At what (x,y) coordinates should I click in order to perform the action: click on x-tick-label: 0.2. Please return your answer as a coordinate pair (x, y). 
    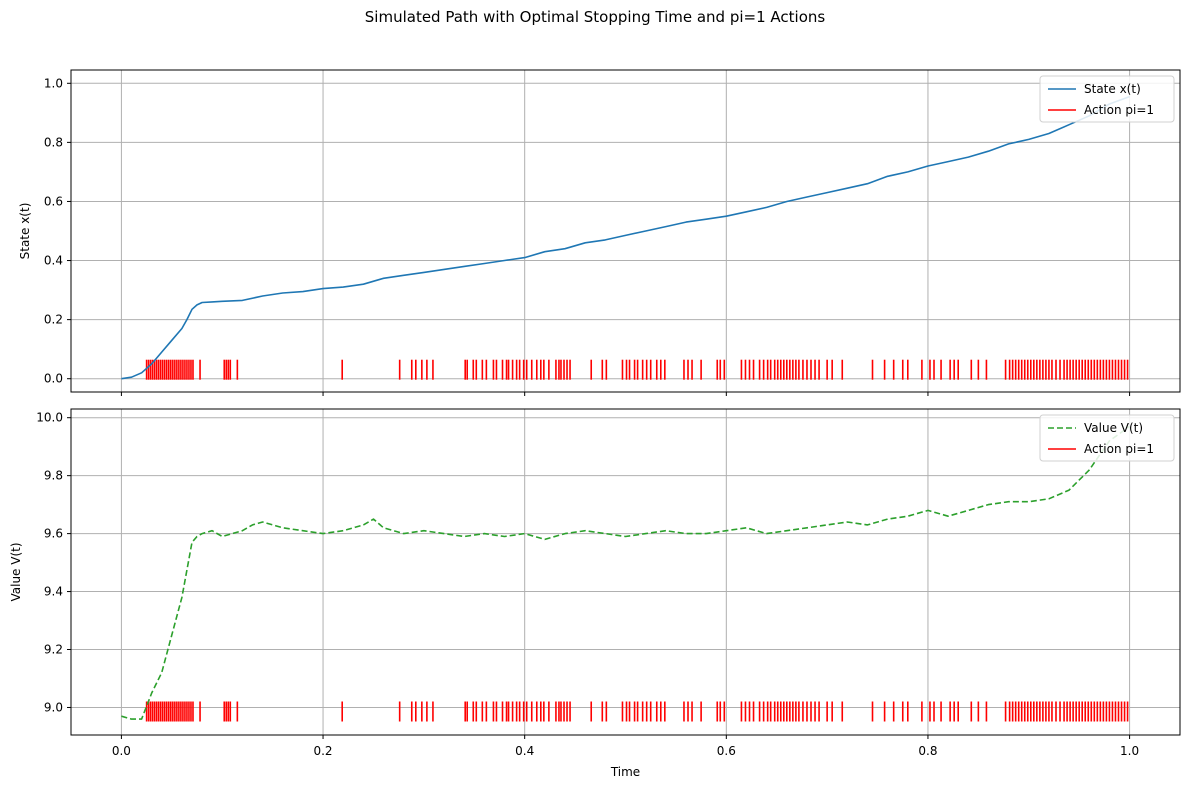
    Looking at the image, I should click on (322, 751).